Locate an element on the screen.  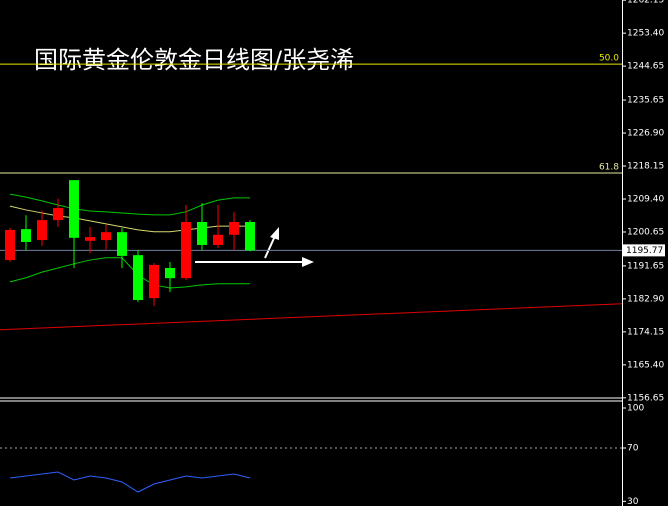
y-tick-label: 1218.15 is located at coordinates (645, 167).